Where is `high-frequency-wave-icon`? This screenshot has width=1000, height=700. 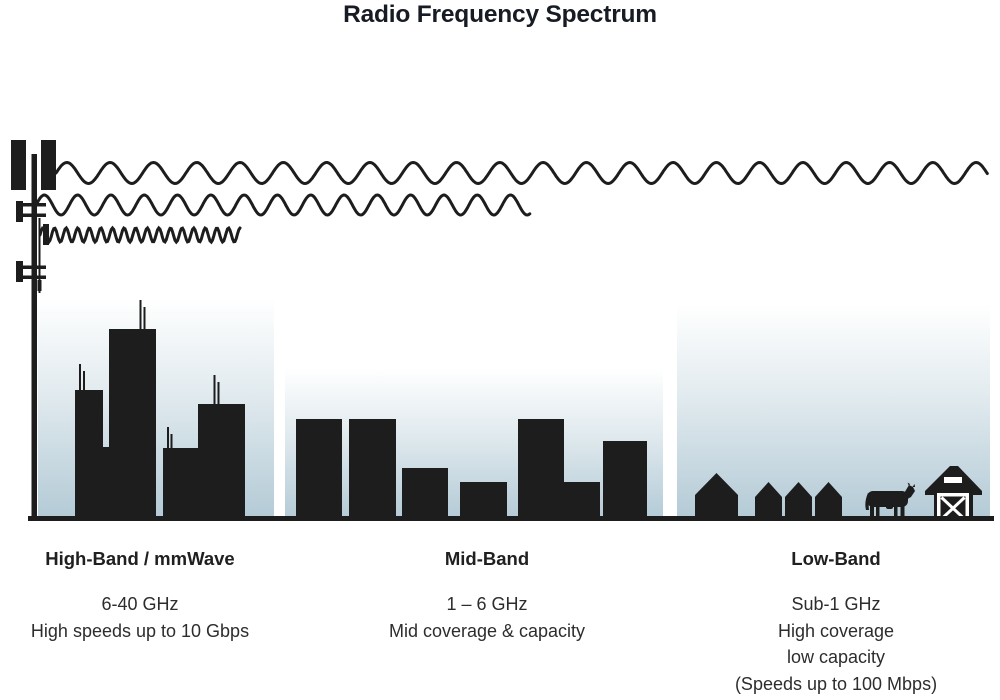
high-frequency-wave-icon is located at coordinates (140, 235).